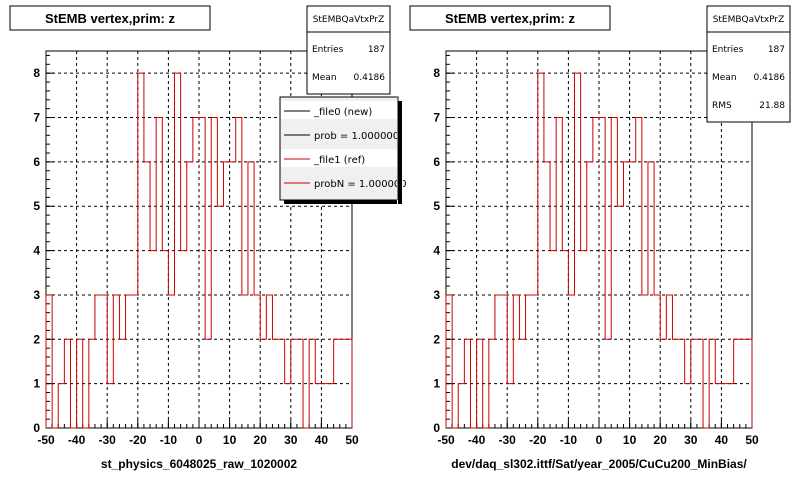 This screenshot has height=480, width=800. I want to click on x-tick-label: 10, so click(630, 440).